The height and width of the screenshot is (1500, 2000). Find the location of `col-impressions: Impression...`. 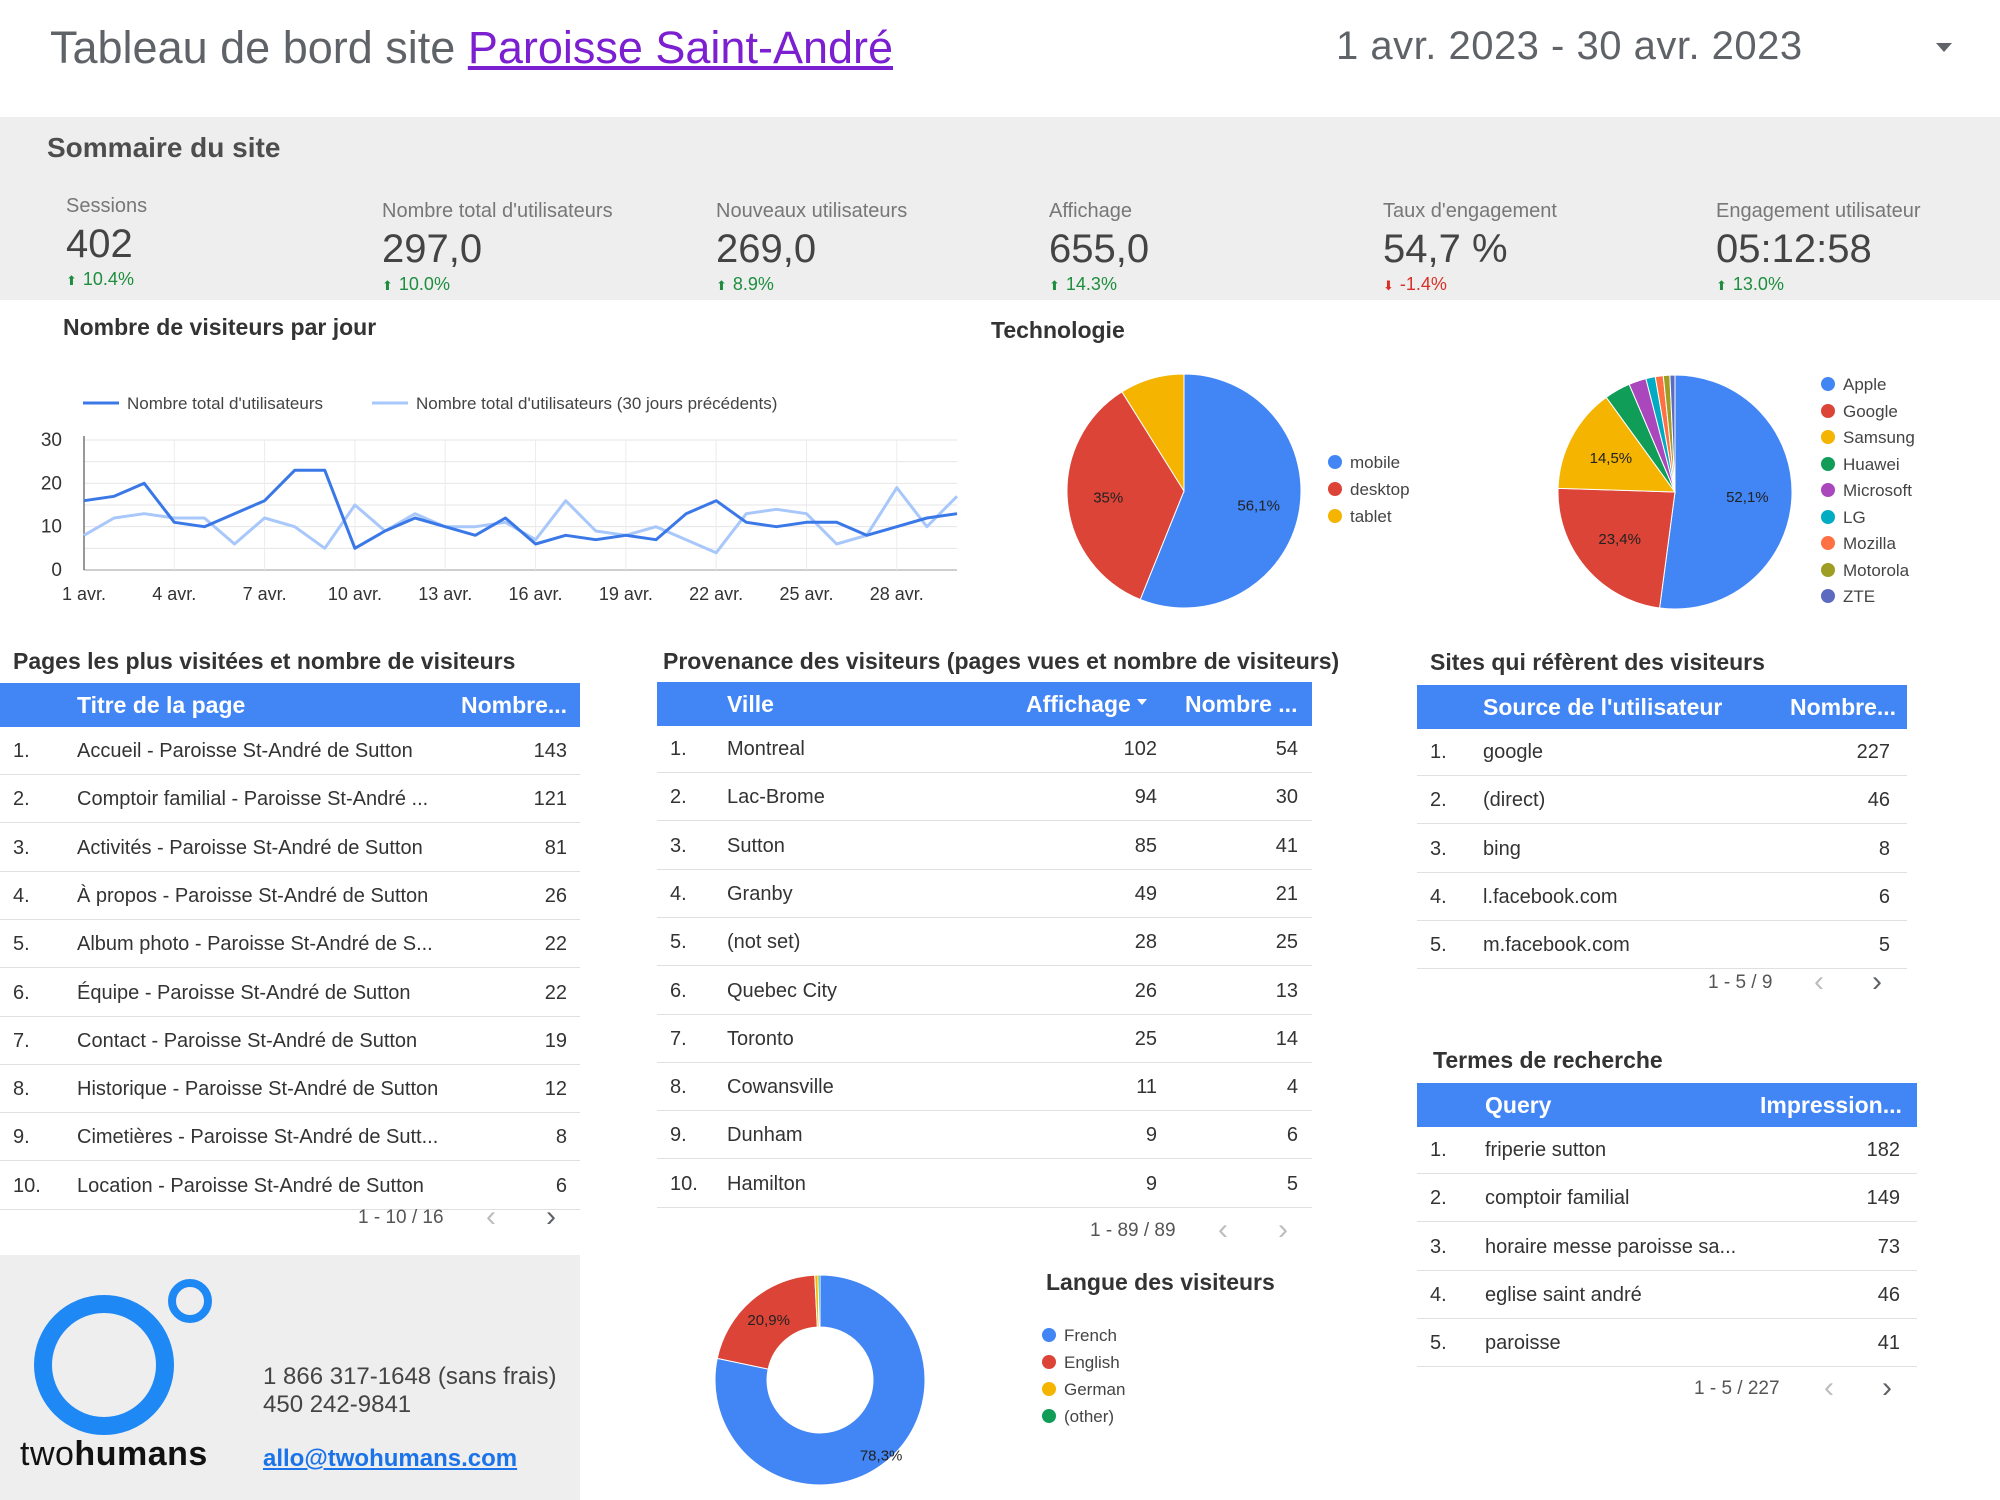

col-impressions: Impression... is located at coordinates (1831, 1105).